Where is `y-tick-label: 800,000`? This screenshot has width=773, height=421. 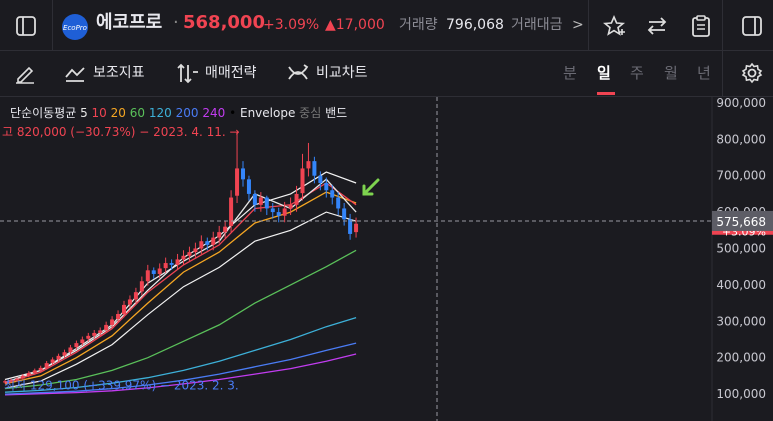
y-tick-label: 800,000 is located at coordinates (741, 139).